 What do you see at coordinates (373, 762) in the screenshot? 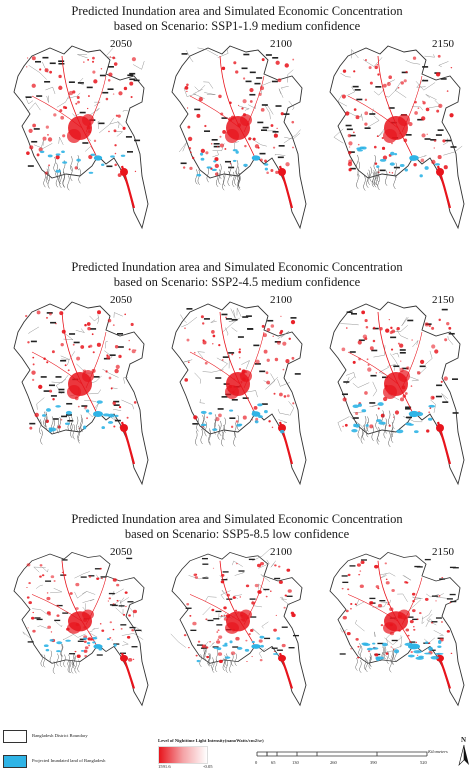
I see `scale-tick: 390` at bounding box center [373, 762].